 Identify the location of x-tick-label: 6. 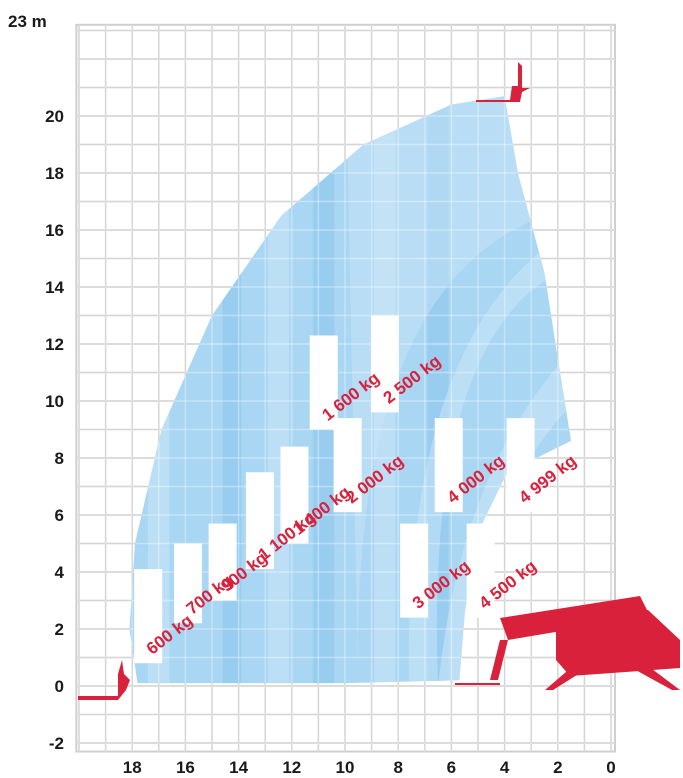
(451, 767).